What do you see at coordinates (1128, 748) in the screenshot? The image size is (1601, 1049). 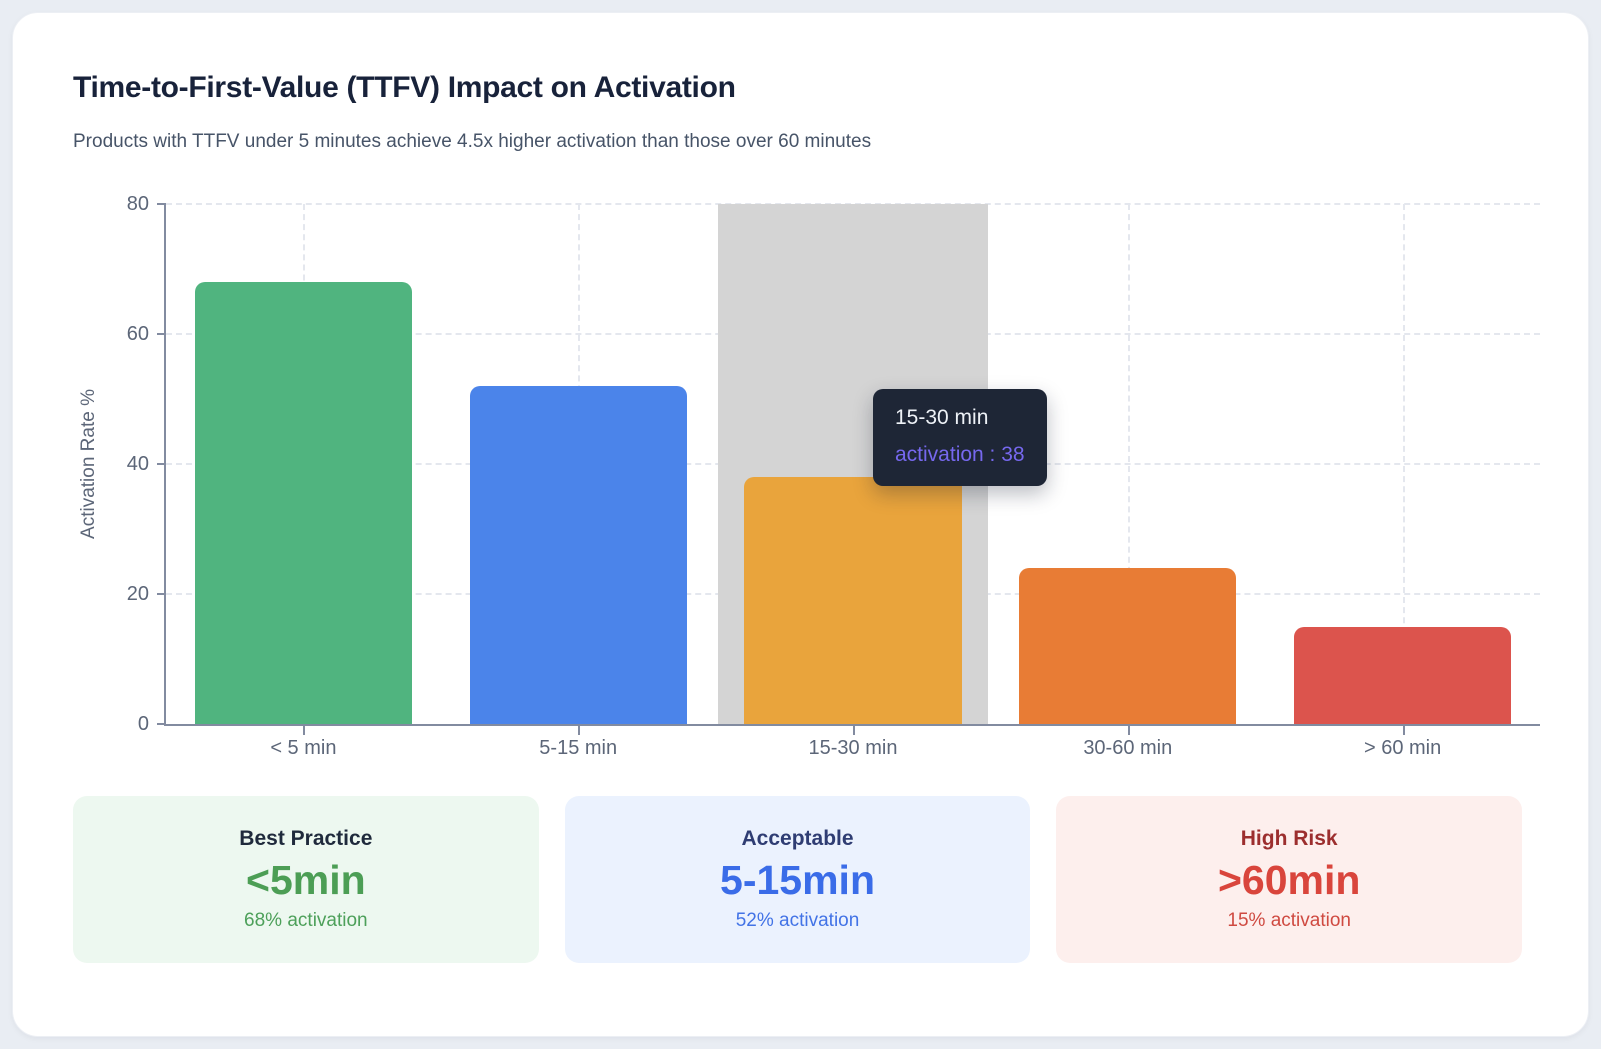 I see `x-axis-label: 30-60 min` at bounding box center [1128, 748].